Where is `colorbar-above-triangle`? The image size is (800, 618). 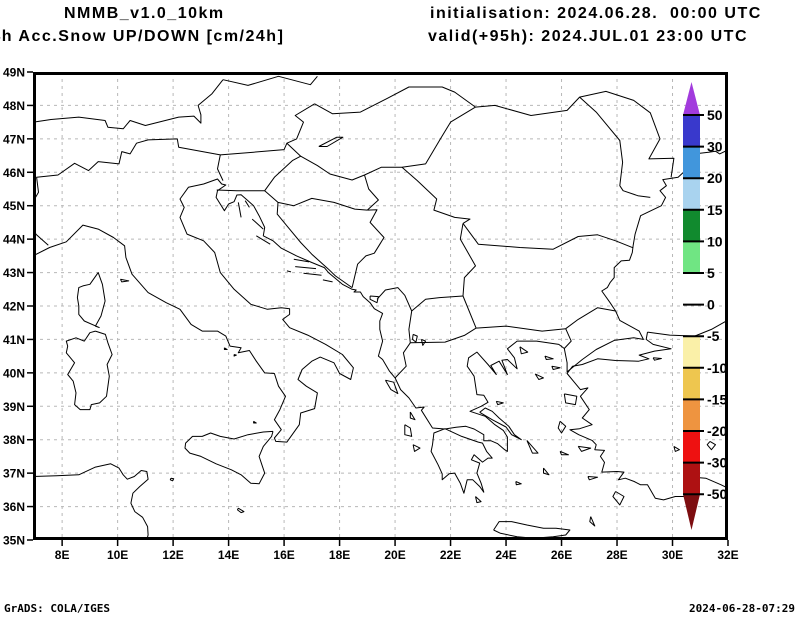 colorbar-above-triangle is located at coordinates (691, 98).